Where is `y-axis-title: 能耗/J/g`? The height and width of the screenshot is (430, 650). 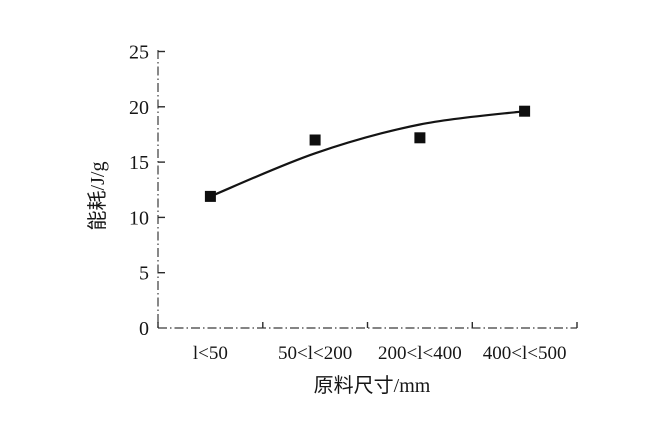 y-axis-title: 能耗/J/g is located at coordinates (97, 196).